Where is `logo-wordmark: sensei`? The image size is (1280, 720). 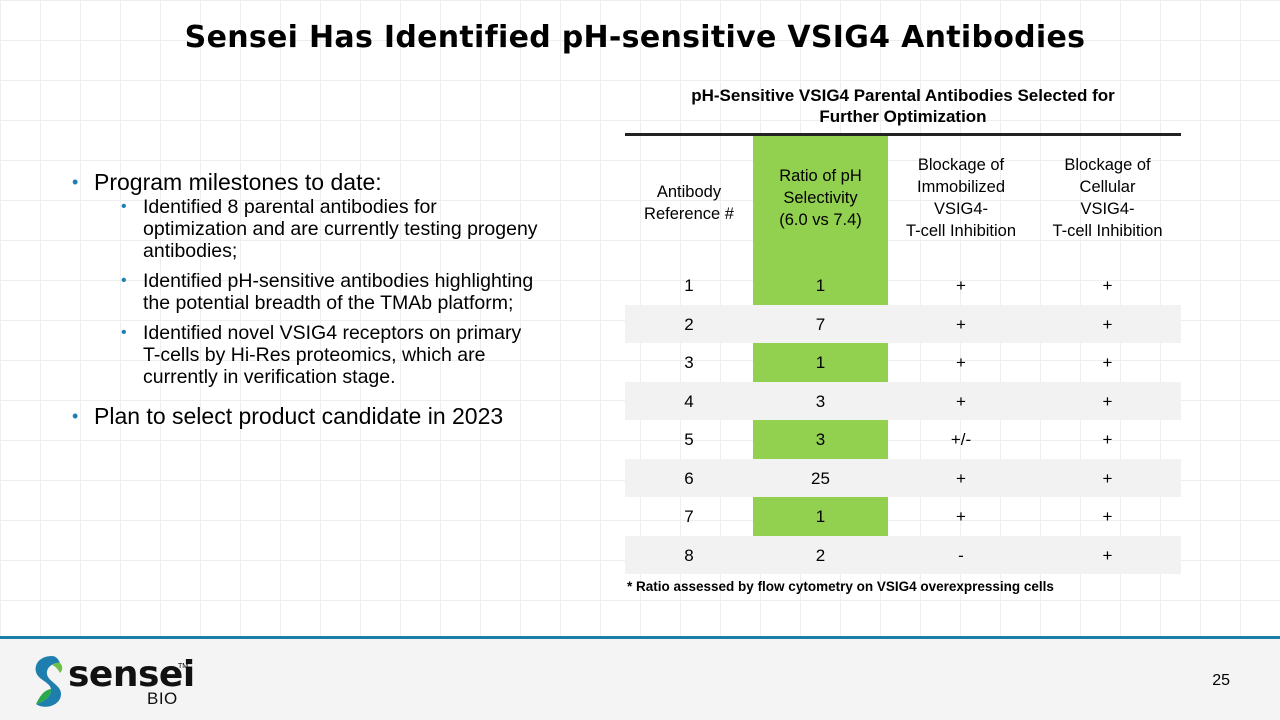
logo-wordmark: sensei is located at coordinates (131, 674).